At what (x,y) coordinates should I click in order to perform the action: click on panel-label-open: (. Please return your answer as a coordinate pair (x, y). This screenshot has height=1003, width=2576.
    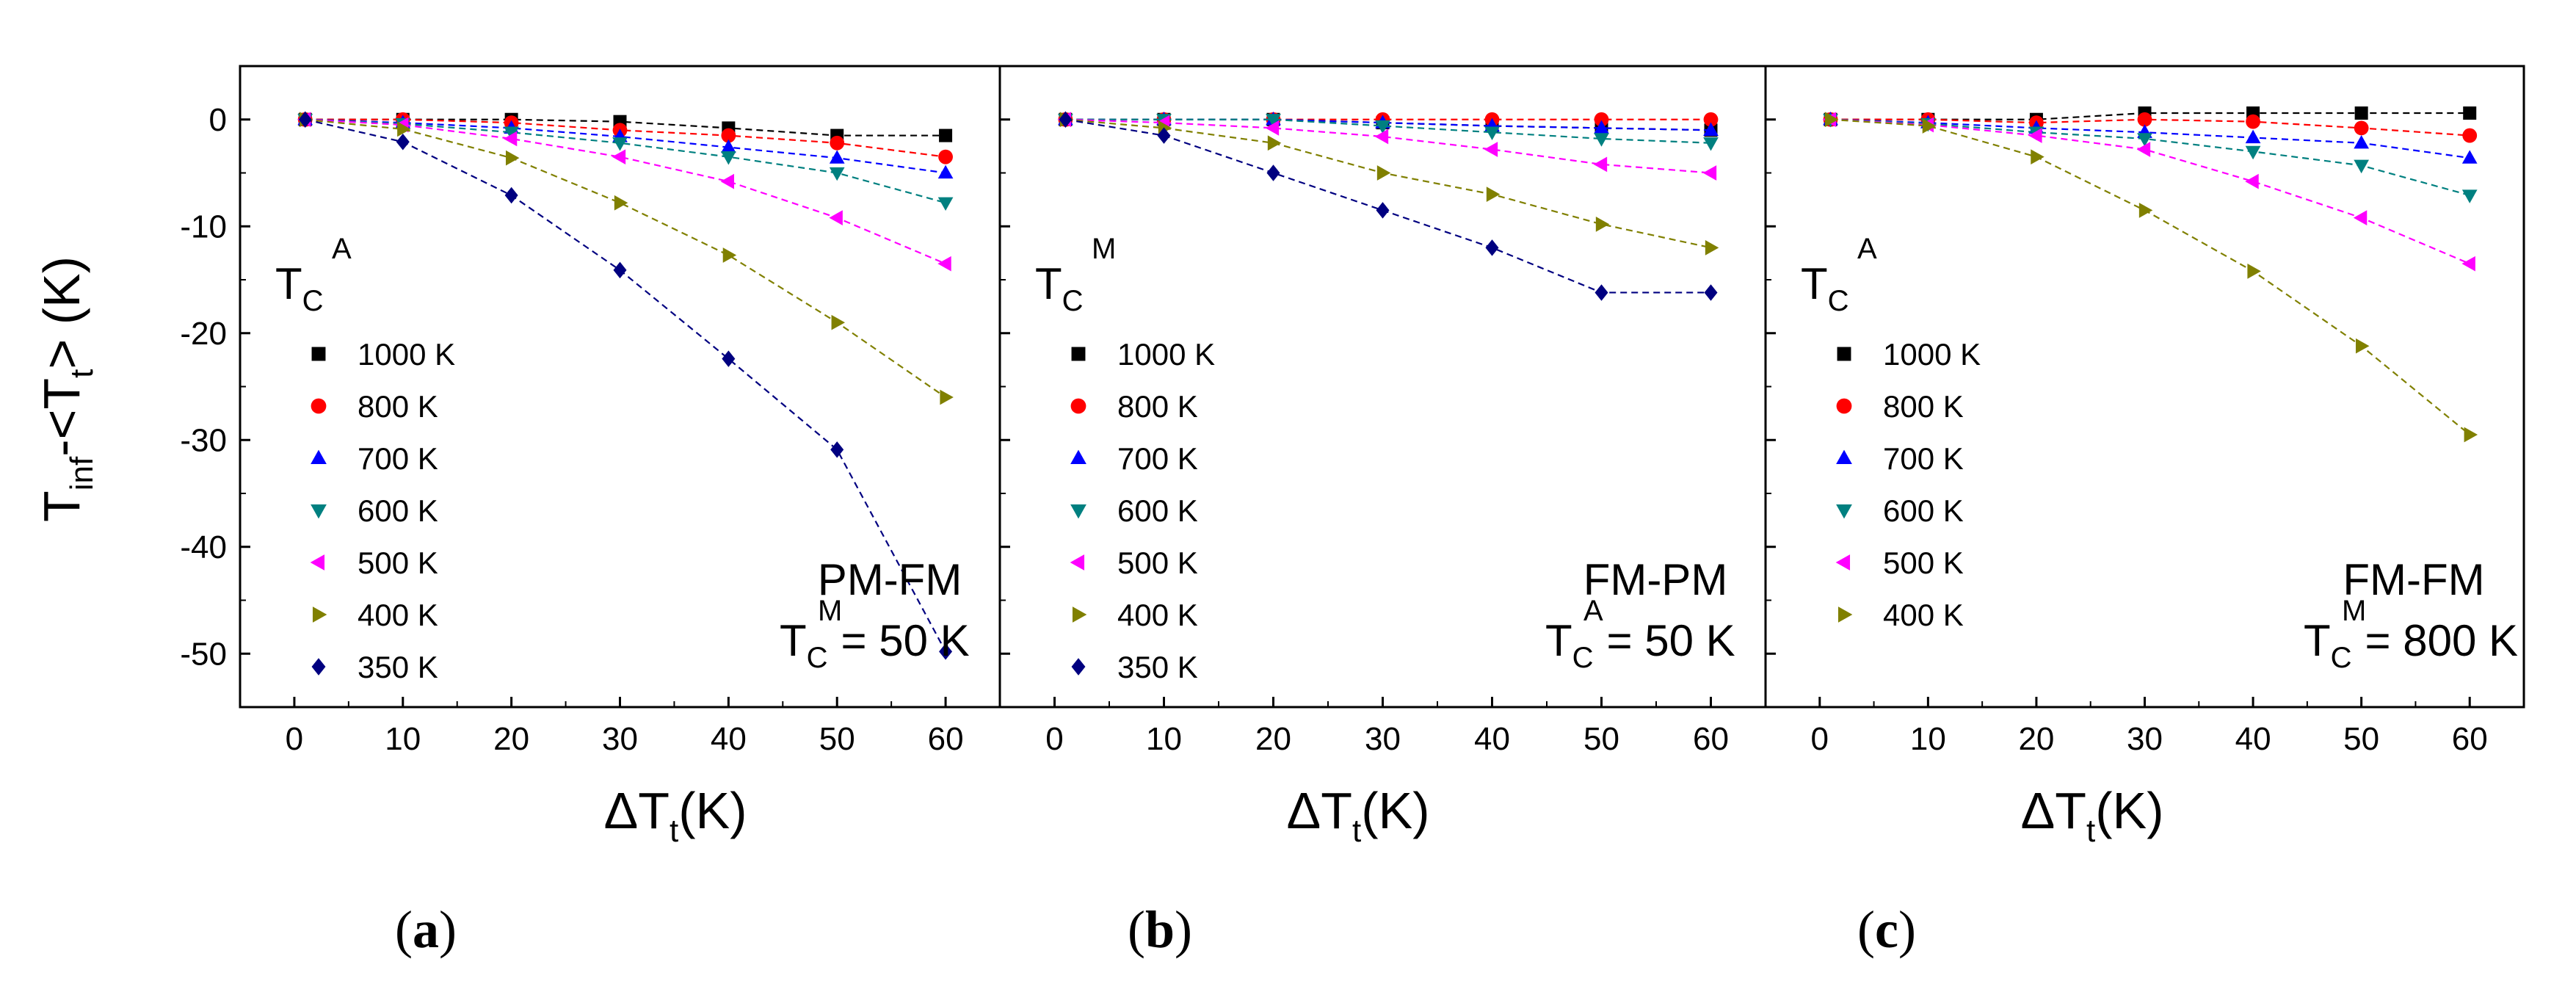
    Looking at the image, I should click on (1136, 930).